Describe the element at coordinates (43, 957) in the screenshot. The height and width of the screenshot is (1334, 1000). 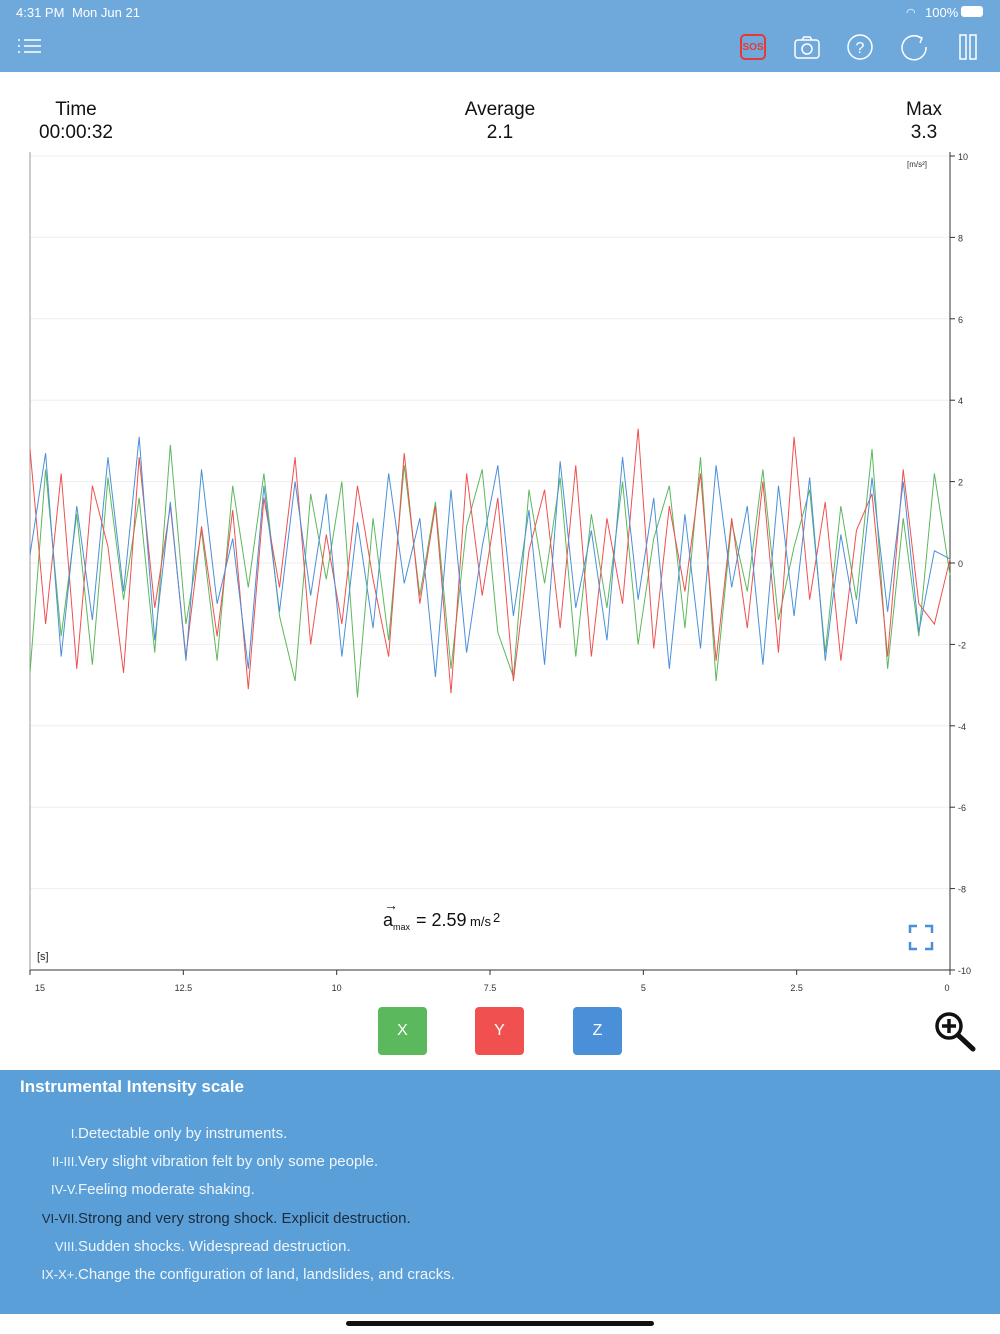
I see `x-axis-unit: [s]` at that location.